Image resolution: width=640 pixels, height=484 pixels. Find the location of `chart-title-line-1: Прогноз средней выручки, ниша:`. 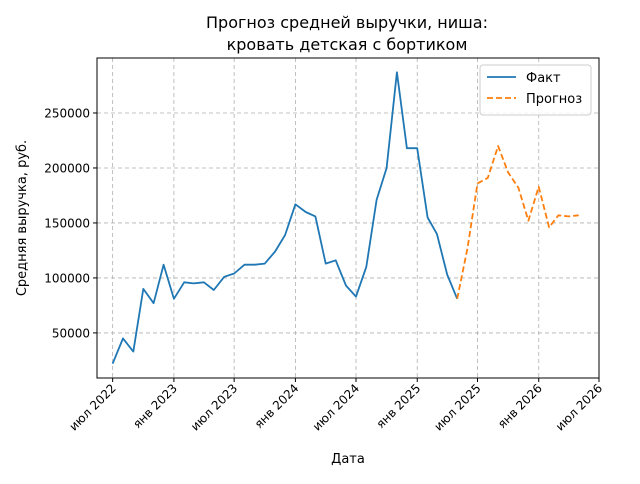

chart-title-line-1: Прогноз средней выручки, ниша: is located at coordinates (347, 22).